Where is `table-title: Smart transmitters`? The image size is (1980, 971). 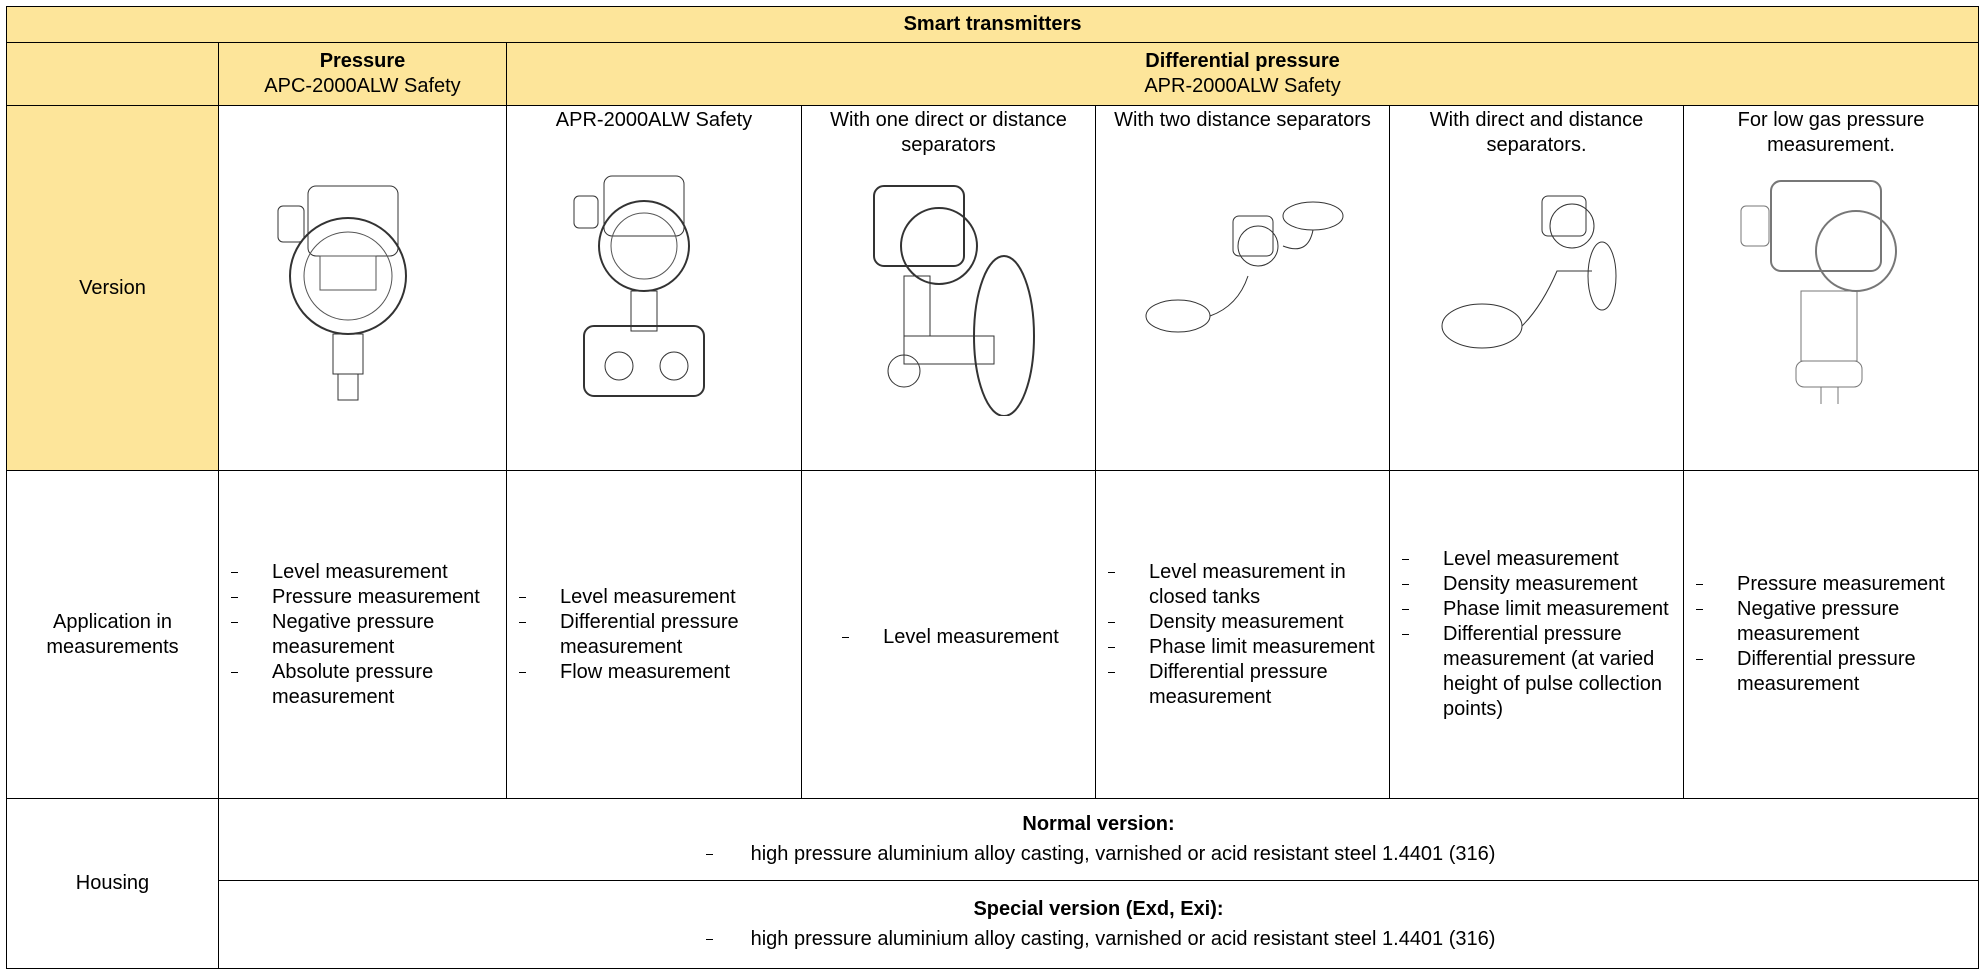
table-title: Smart transmitters is located at coordinates (992, 24).